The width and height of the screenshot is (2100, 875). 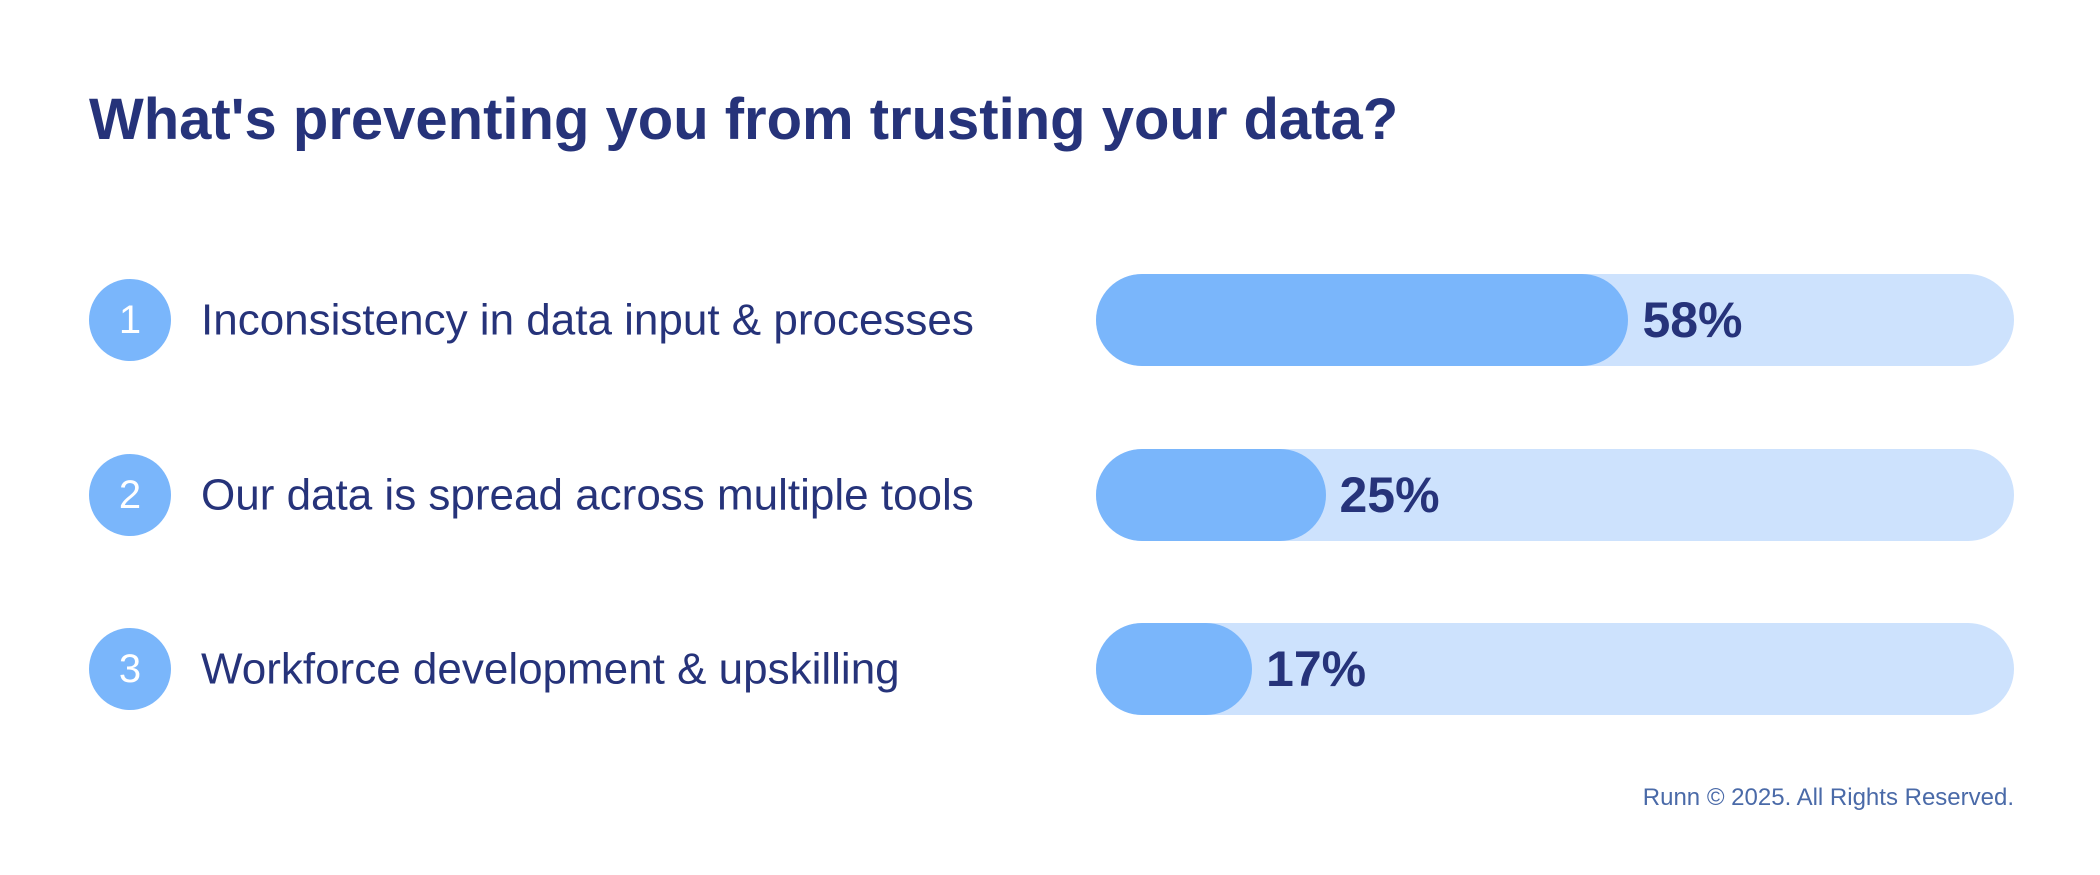 What do you see at coordinates (587, 320) in the screenshot?
I see `category-label-1: Inconsistency in data input & processes` at bounding box center [587, 320].